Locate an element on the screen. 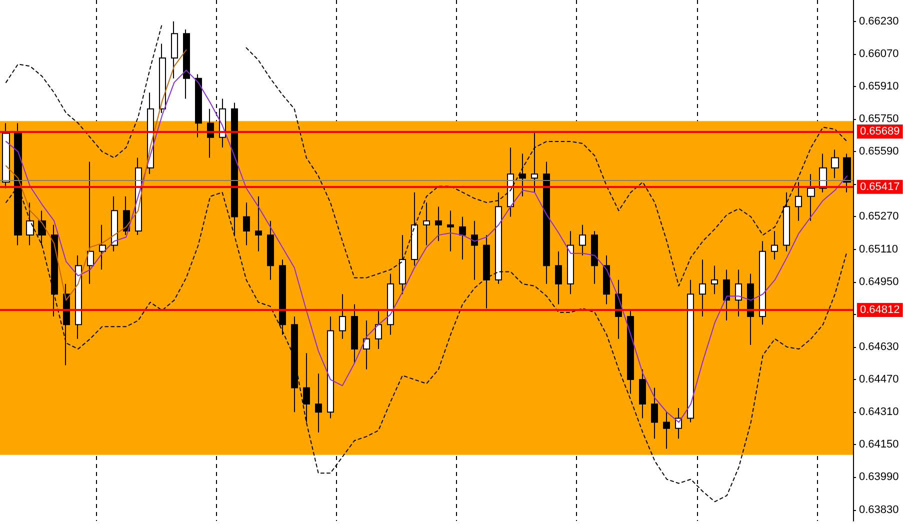 The image size is (903, 529). y-tick-label: 0.65110 is located at coordinates (878, 249).